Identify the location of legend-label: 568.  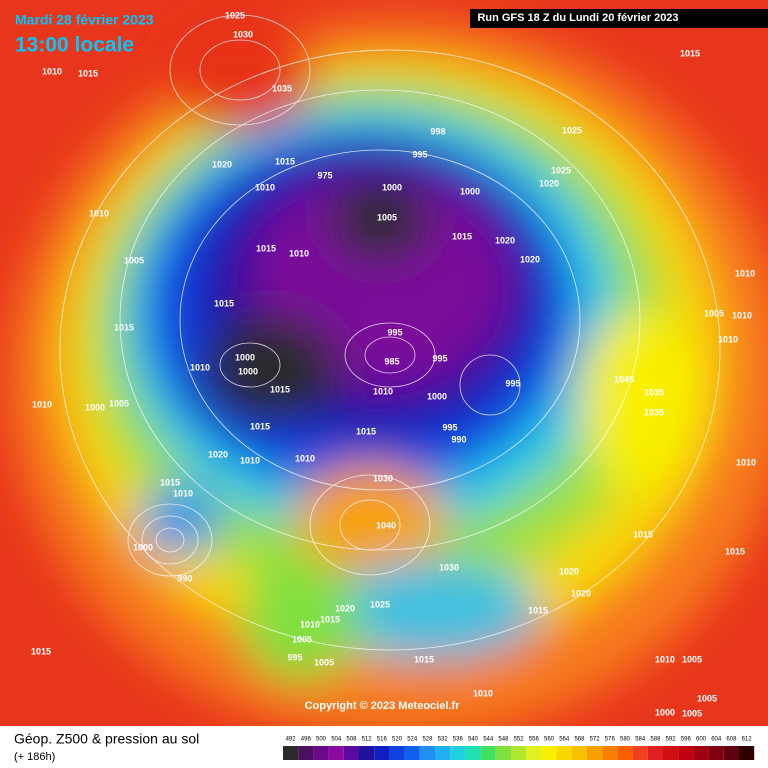
(579, 740).